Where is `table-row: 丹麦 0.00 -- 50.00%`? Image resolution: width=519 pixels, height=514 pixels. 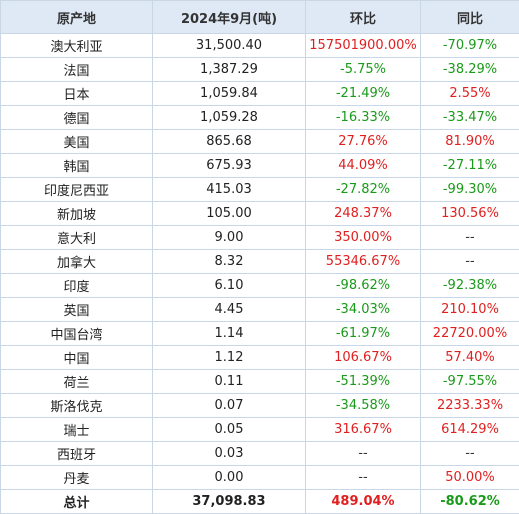
table-row: 丹麦 0.00 -- 50.00% is located at coordinates (259, 477).